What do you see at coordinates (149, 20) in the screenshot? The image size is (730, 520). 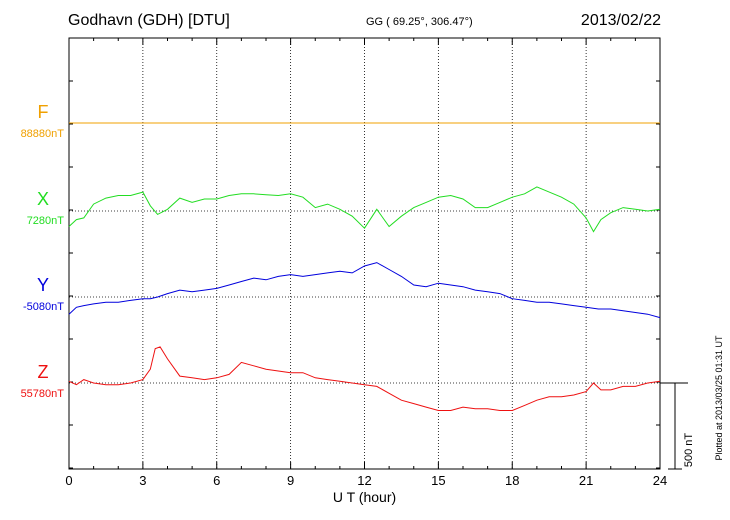 I see `station-title: Godhavn (GDH) [DTU]` at bounding box center [149, 20].